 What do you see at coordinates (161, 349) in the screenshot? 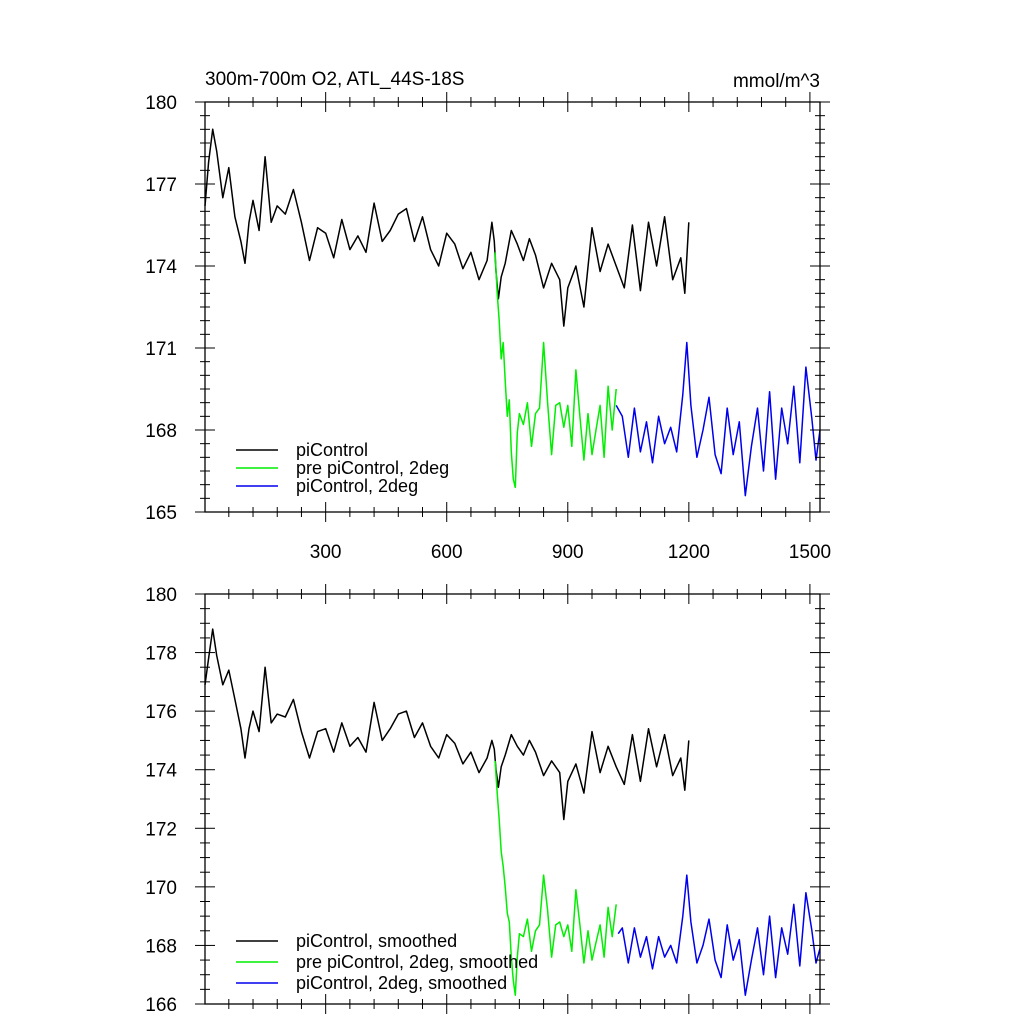
I see `y-tick-label: 171` at bounding box center [161, 349].